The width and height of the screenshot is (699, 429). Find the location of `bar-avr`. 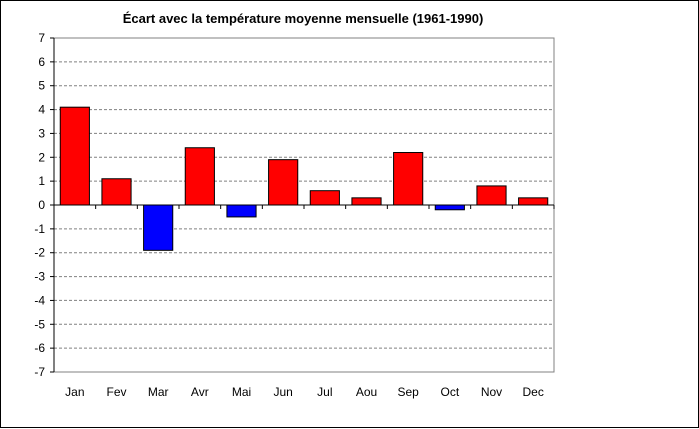

bar-avr is located at coordinates (199, 176).